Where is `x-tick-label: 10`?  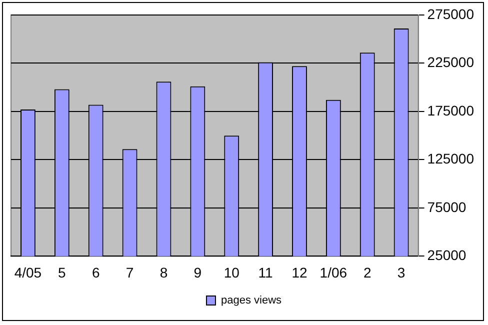
x-tick-label: 10 is located at coordinates (232, 272).